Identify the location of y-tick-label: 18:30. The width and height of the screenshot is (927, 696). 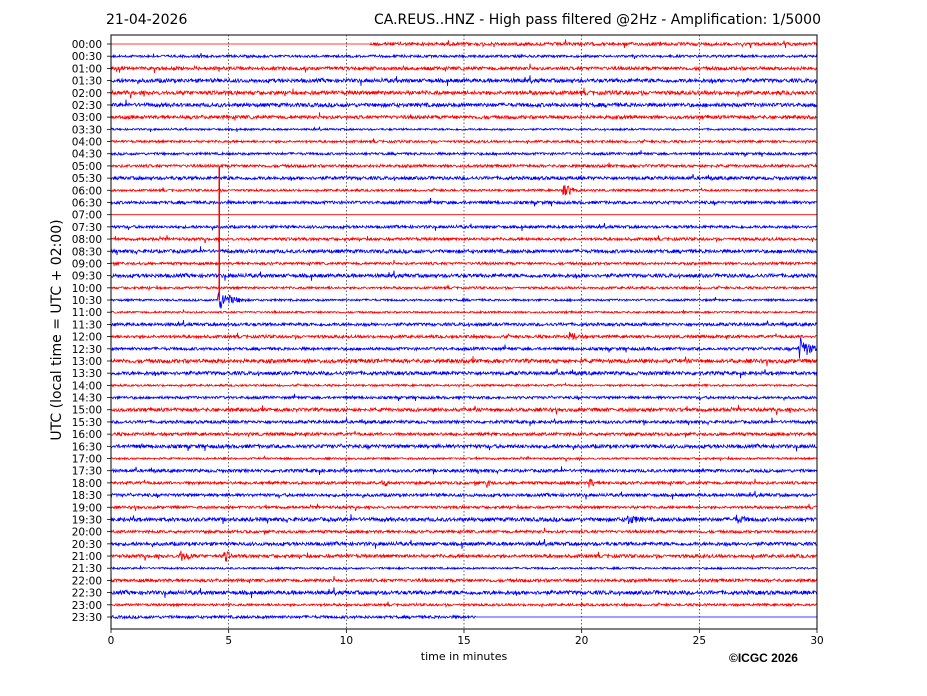
(87, 496).